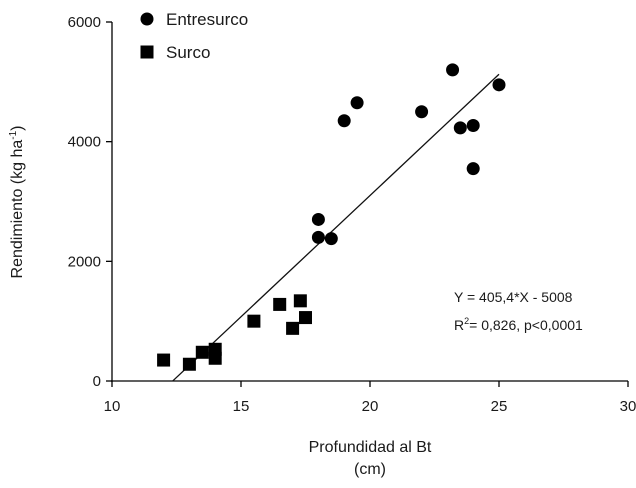  What do you see at coordinates (628, 406) in the screenshot?
I see `x-tick-label: 30` at bounding box center [628, 406].